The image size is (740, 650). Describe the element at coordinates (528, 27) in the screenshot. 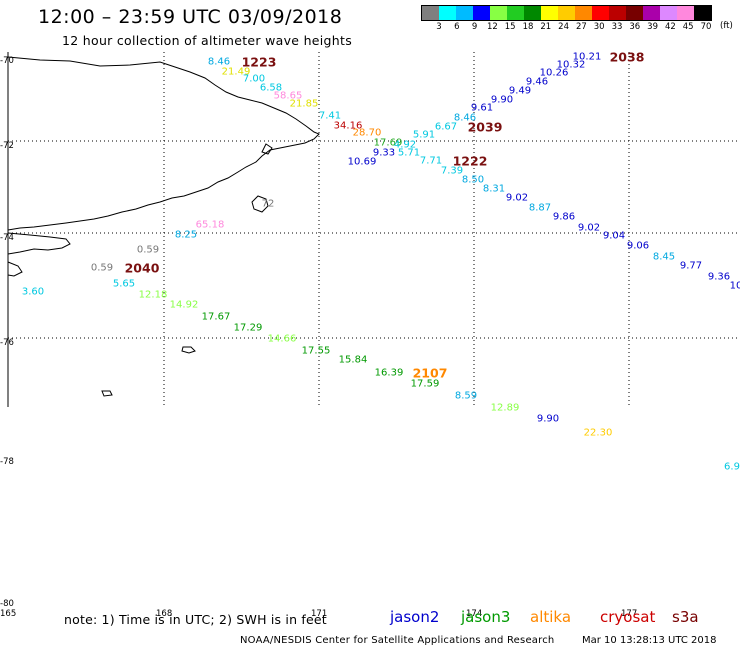

I see `colorbar-tick-label: 18` at that location.